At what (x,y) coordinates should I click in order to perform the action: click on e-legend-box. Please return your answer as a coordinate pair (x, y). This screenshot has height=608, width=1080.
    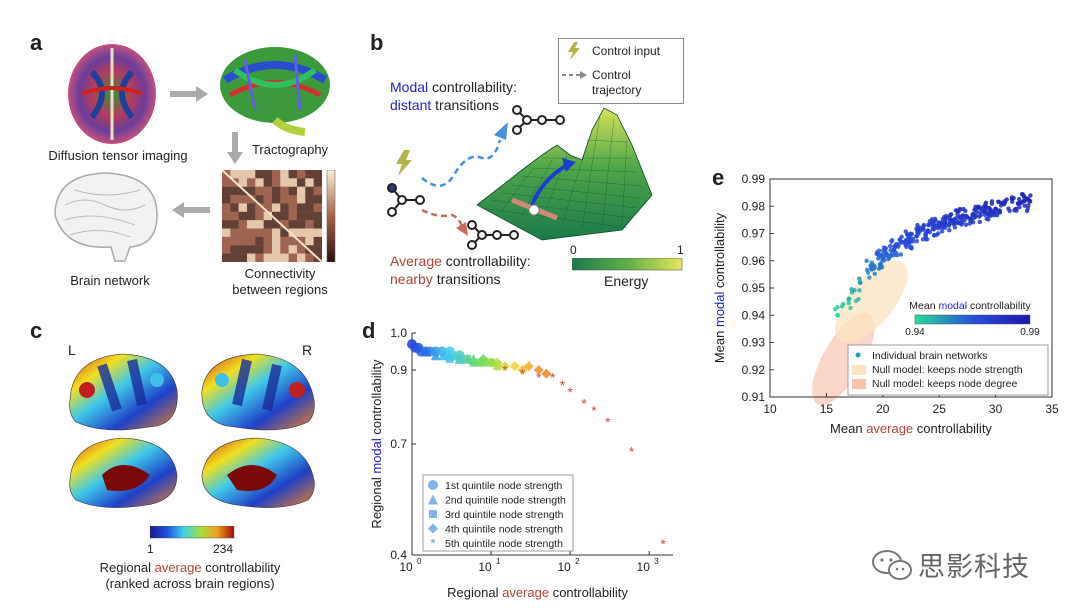
    Looking at the image, I should click on (948, 370).